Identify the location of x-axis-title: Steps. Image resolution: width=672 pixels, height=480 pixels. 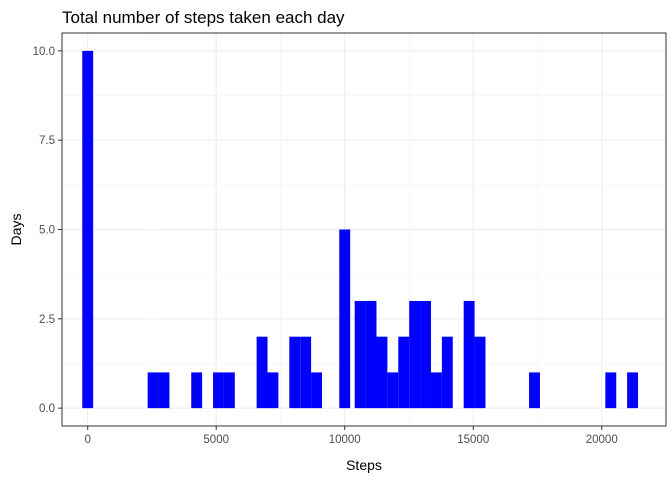
(364, 465).